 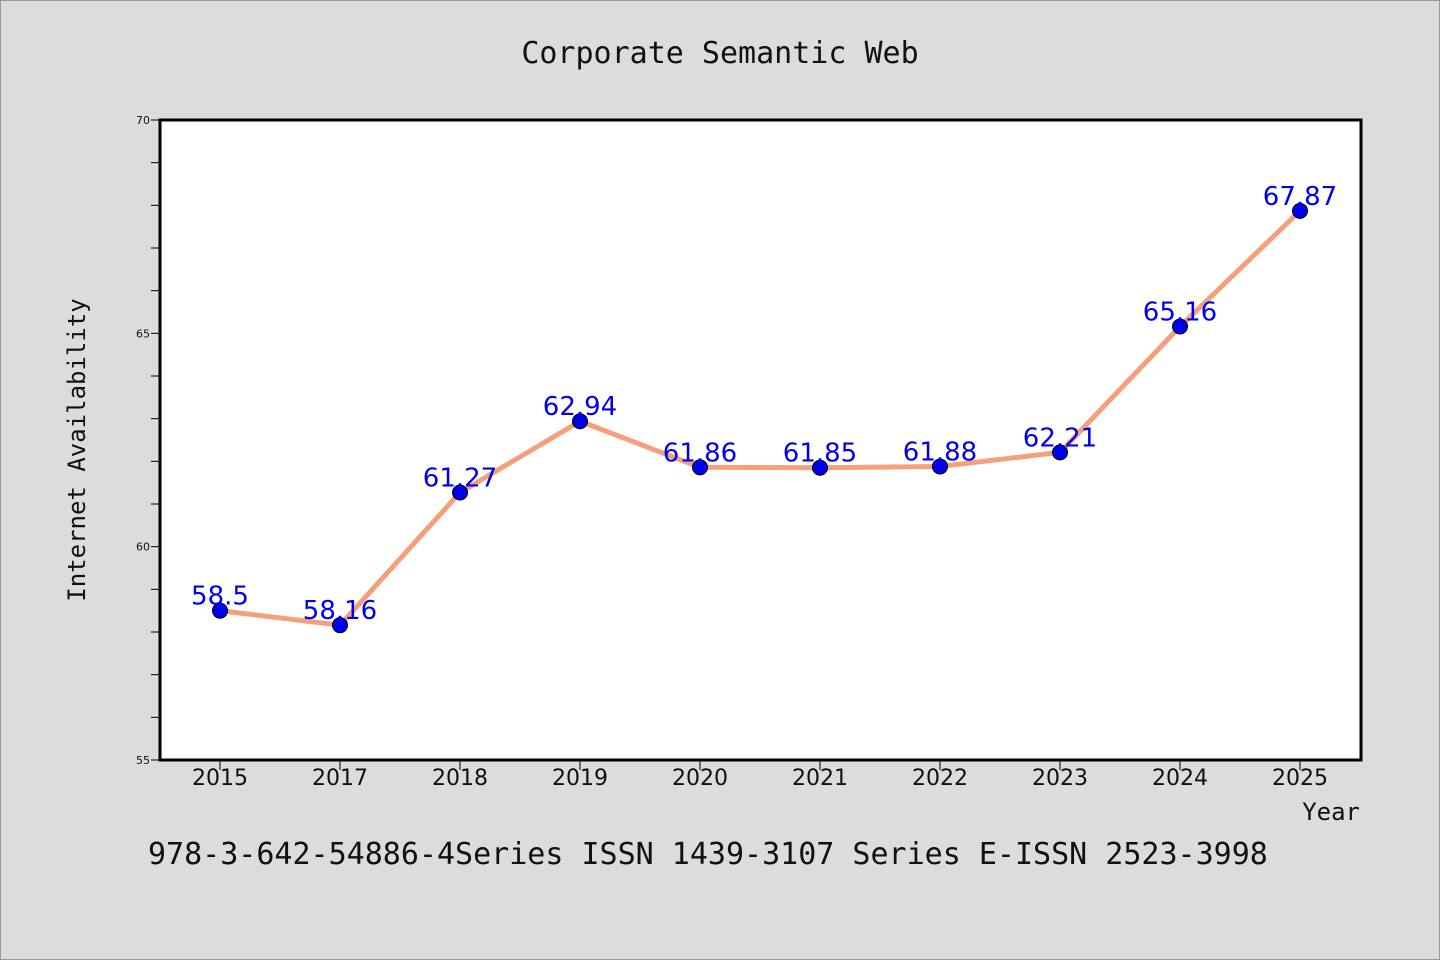 I want to click on y-tick-label: 65, so click(x=143, y=333).